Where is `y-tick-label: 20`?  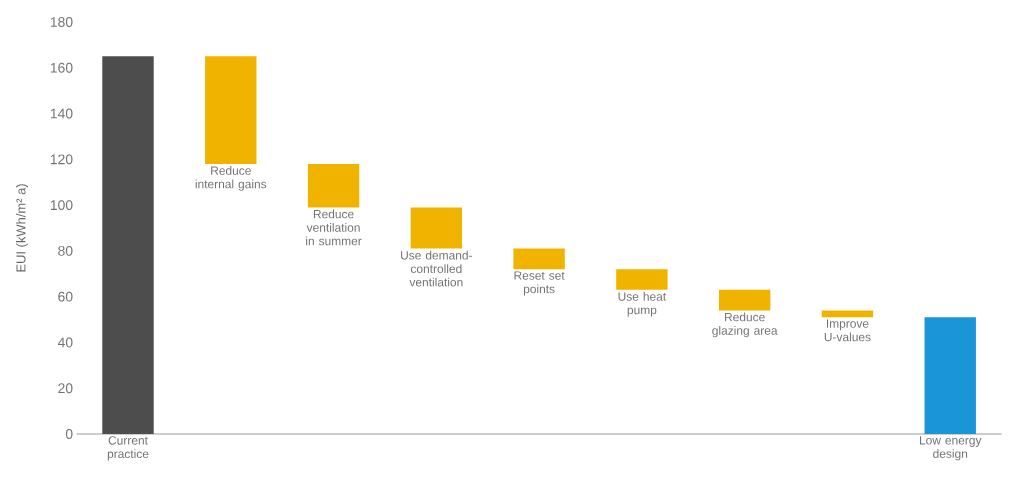 y-tick-label: 20 is located at coordinates (65, 388).